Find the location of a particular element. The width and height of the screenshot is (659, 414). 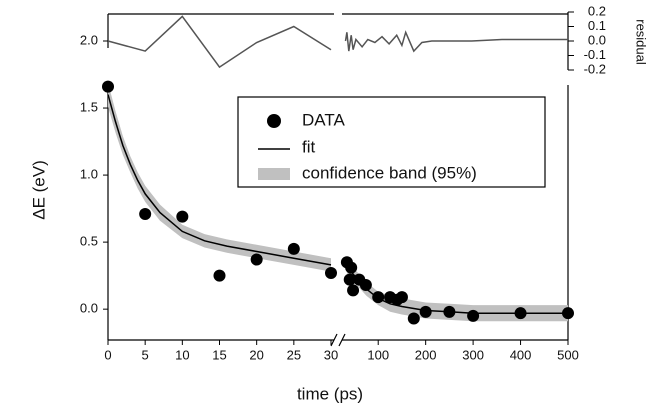

legend-label: fit is located at coordinates (309, 146).